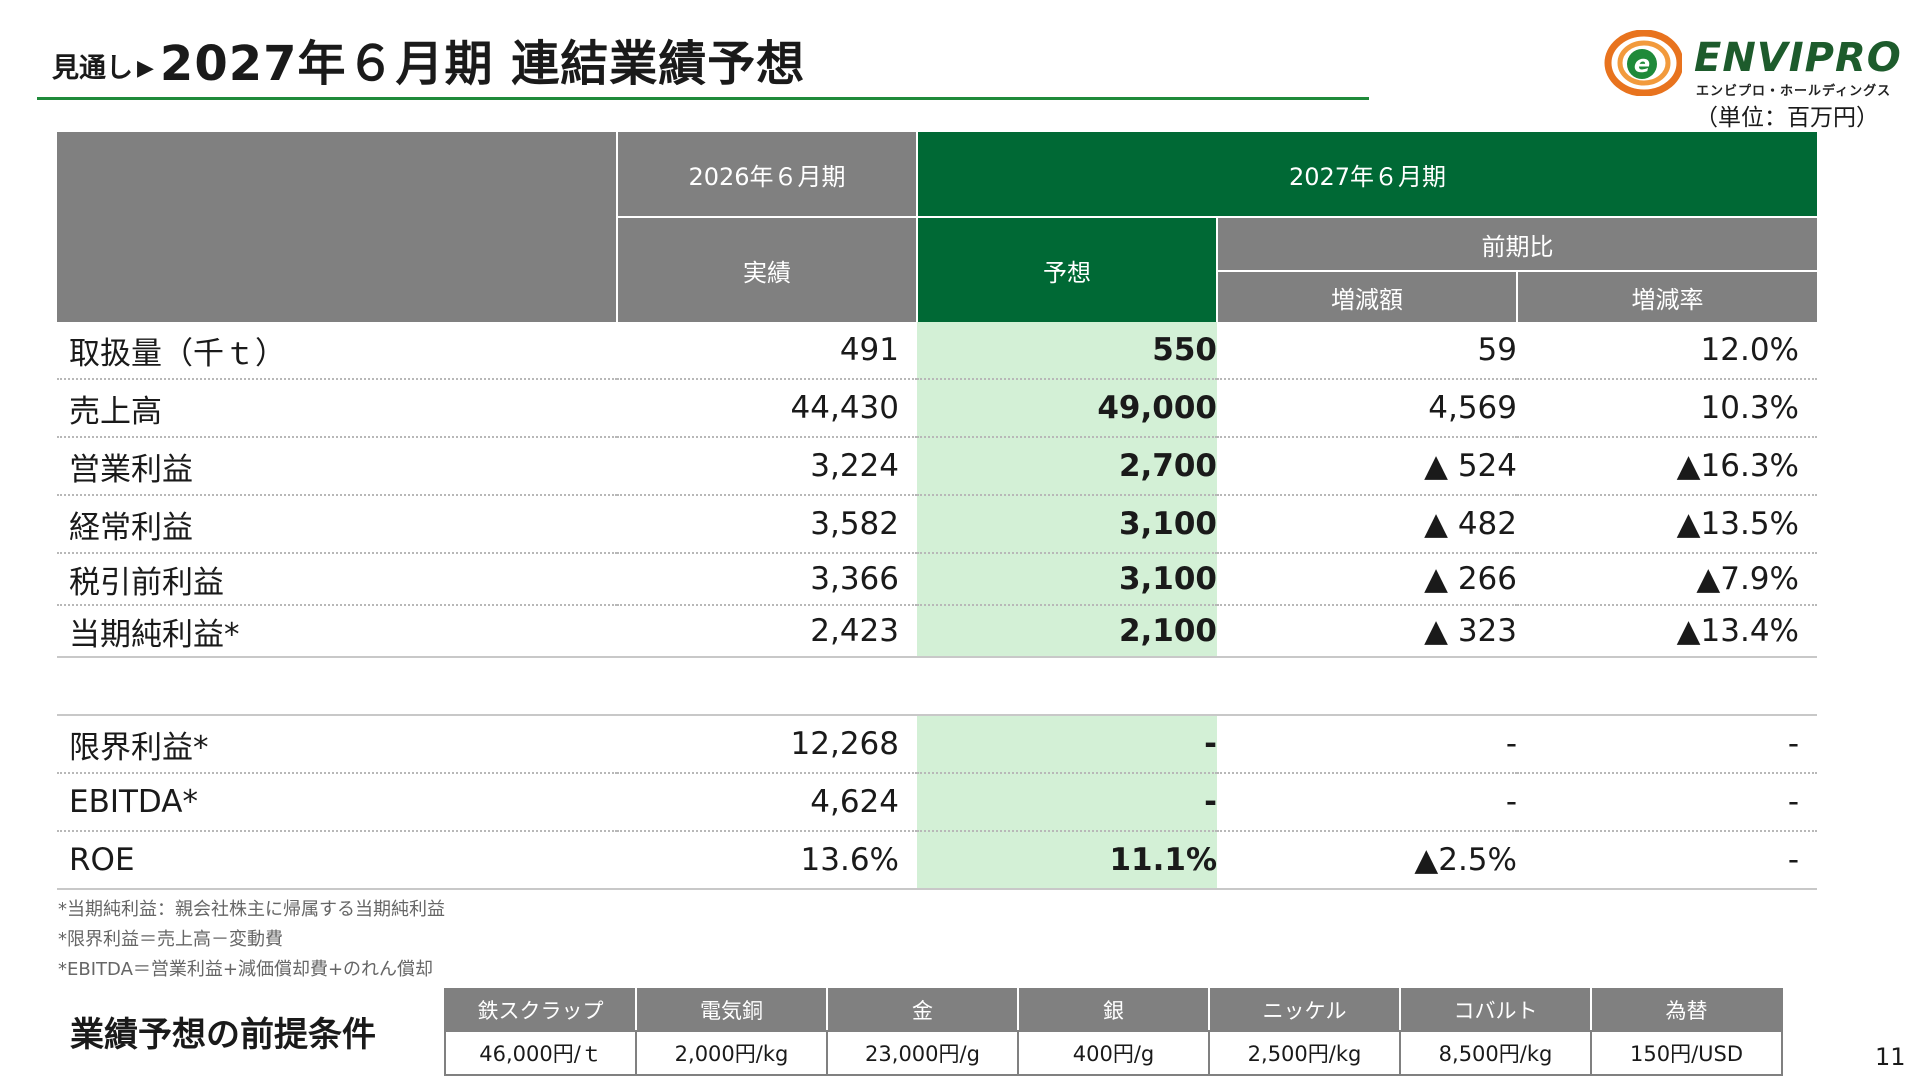 This screenshot has height=1080, width=1920. I want to click on table-row: 当期純利益* 2,423 2,100 ▲ 323 ▲13.4%, so click(937, 631).